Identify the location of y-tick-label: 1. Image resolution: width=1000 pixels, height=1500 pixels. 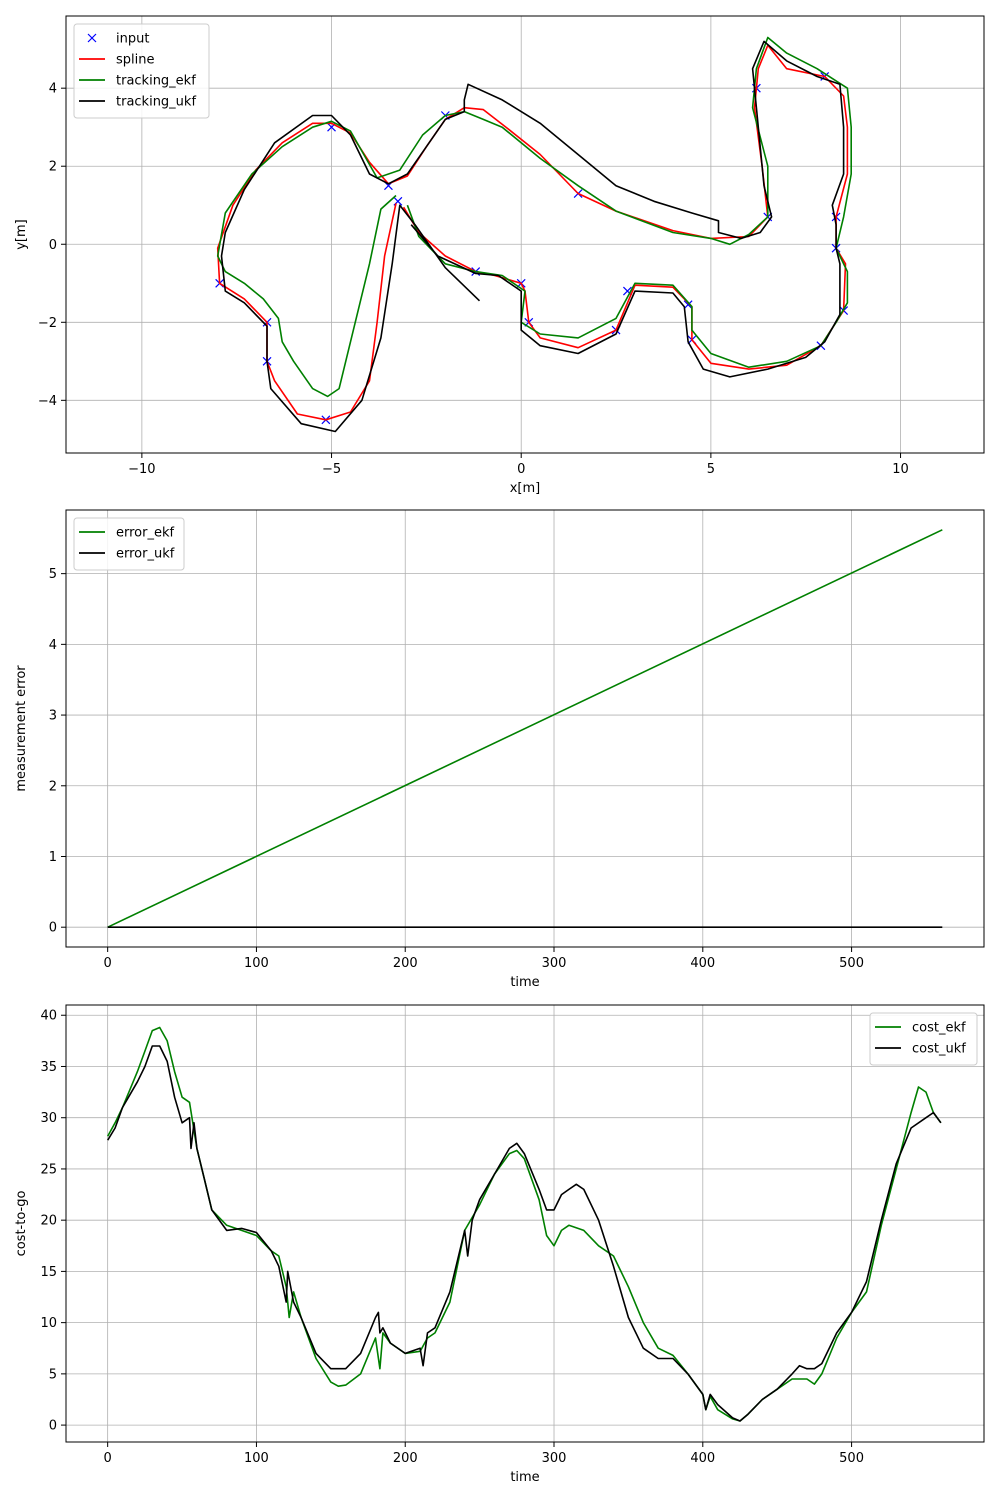
(53, 857).